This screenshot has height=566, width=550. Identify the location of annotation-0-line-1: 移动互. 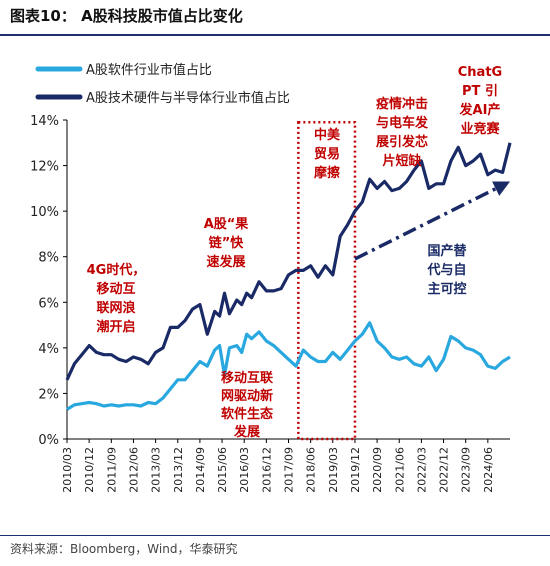
(115, 289).